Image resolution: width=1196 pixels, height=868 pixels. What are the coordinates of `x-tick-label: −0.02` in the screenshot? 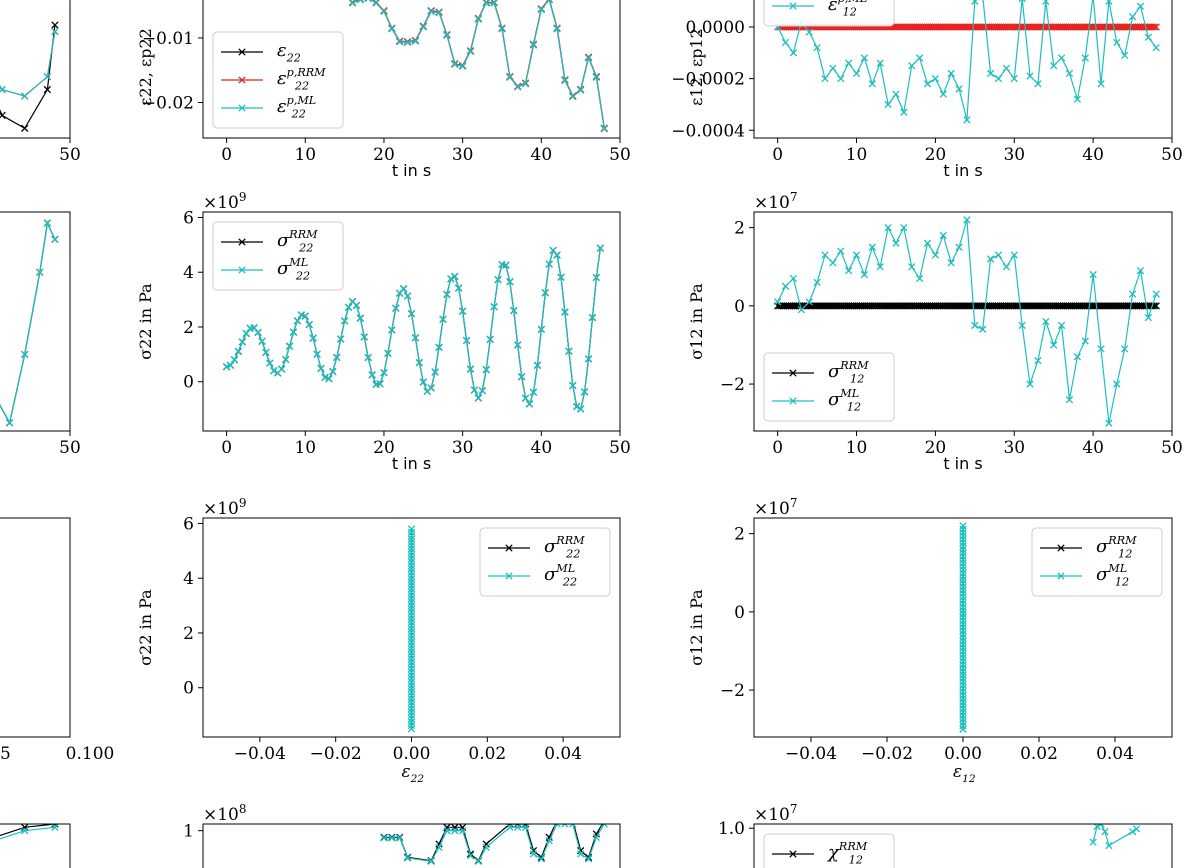 It's located at (887, 754).